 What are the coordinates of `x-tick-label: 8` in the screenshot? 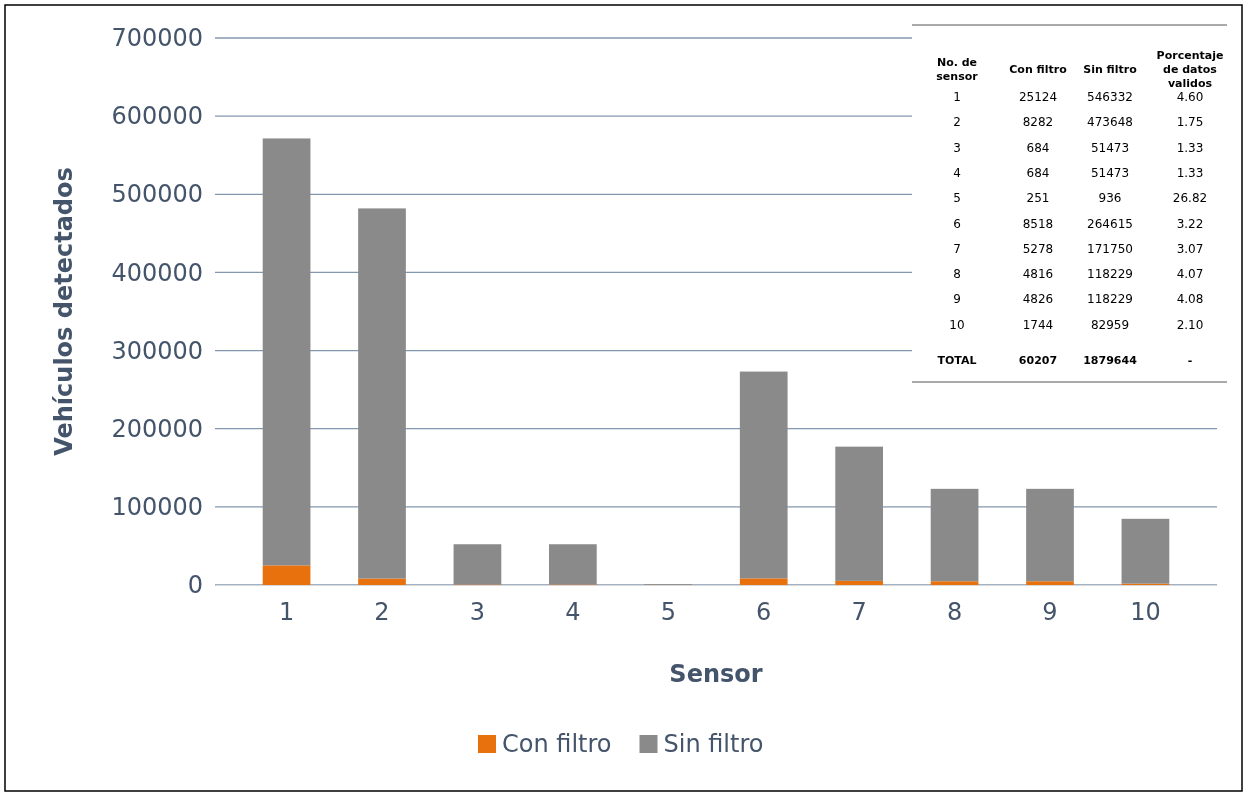 It's located at (954, 612).